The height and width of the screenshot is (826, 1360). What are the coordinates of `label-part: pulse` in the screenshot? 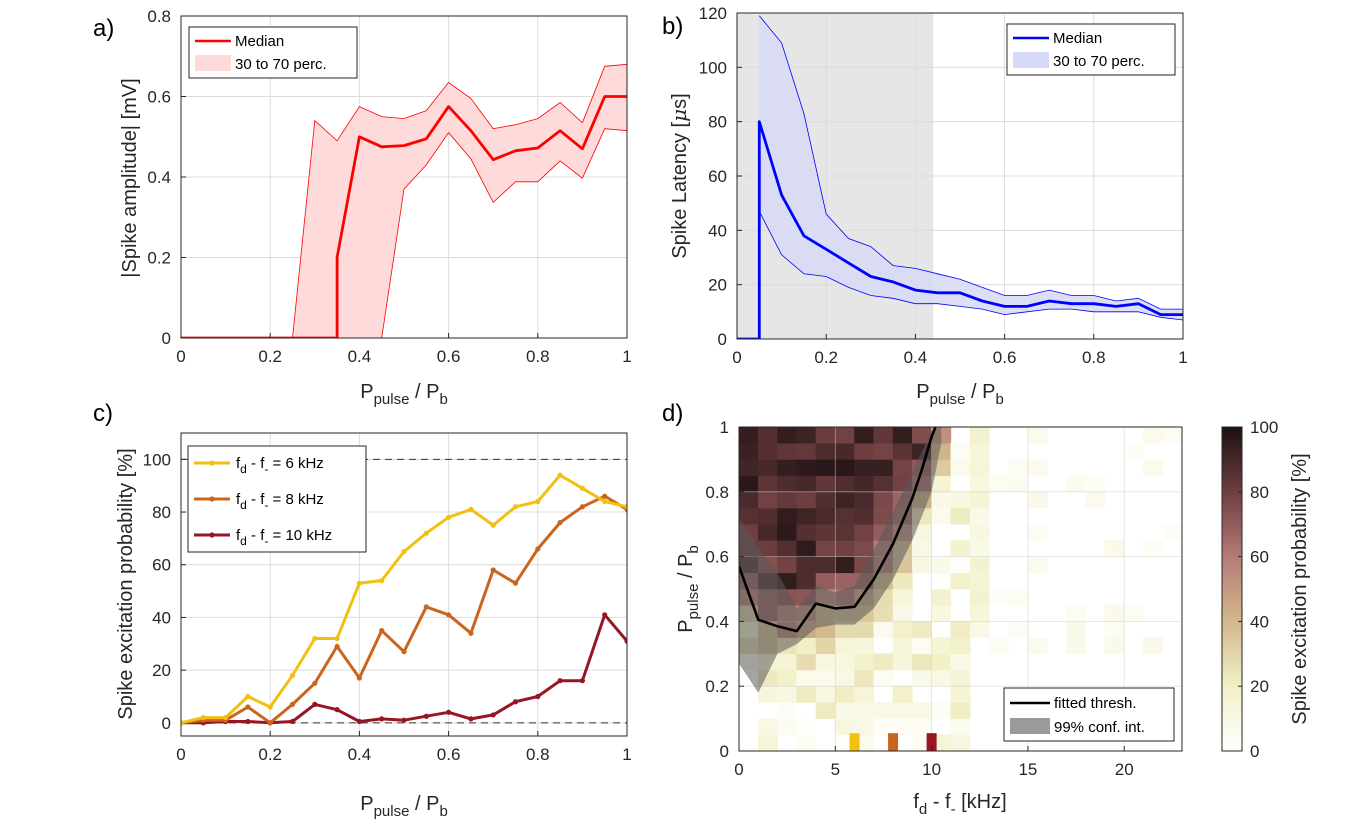 It's located at (392, 399).